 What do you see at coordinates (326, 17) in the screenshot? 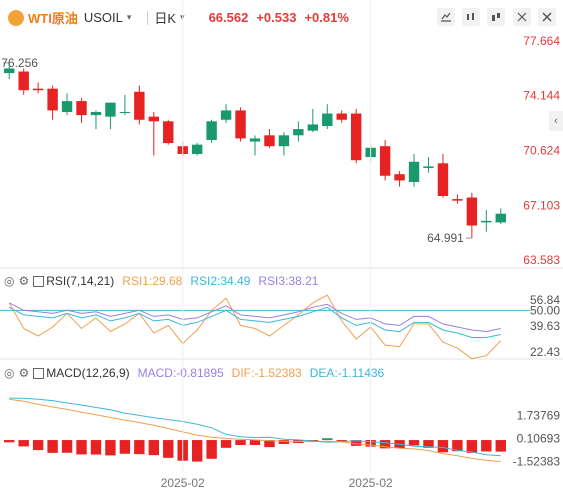
I see `price-change-percent: +0.81%` at bounding box center [326, 17].